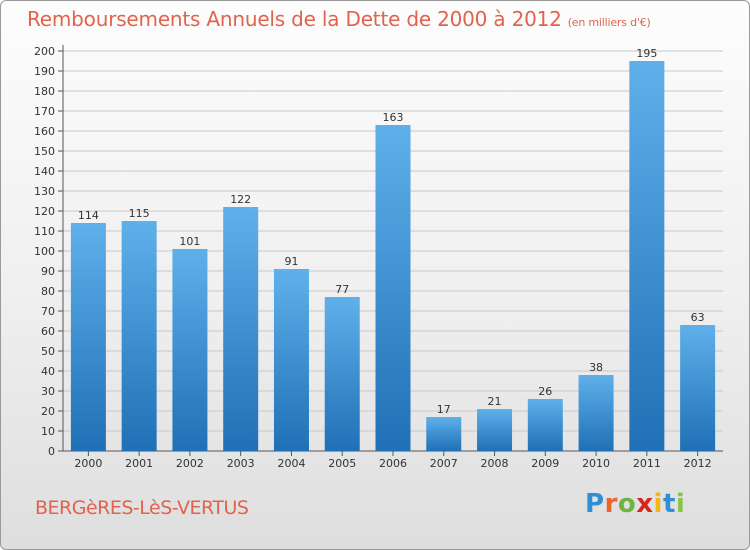 Image resolution: width=750 pixels, height=550 pixels. Describe the element at coordinates (393, 117) in the screenshot. I see `data-label: 163` at that location.